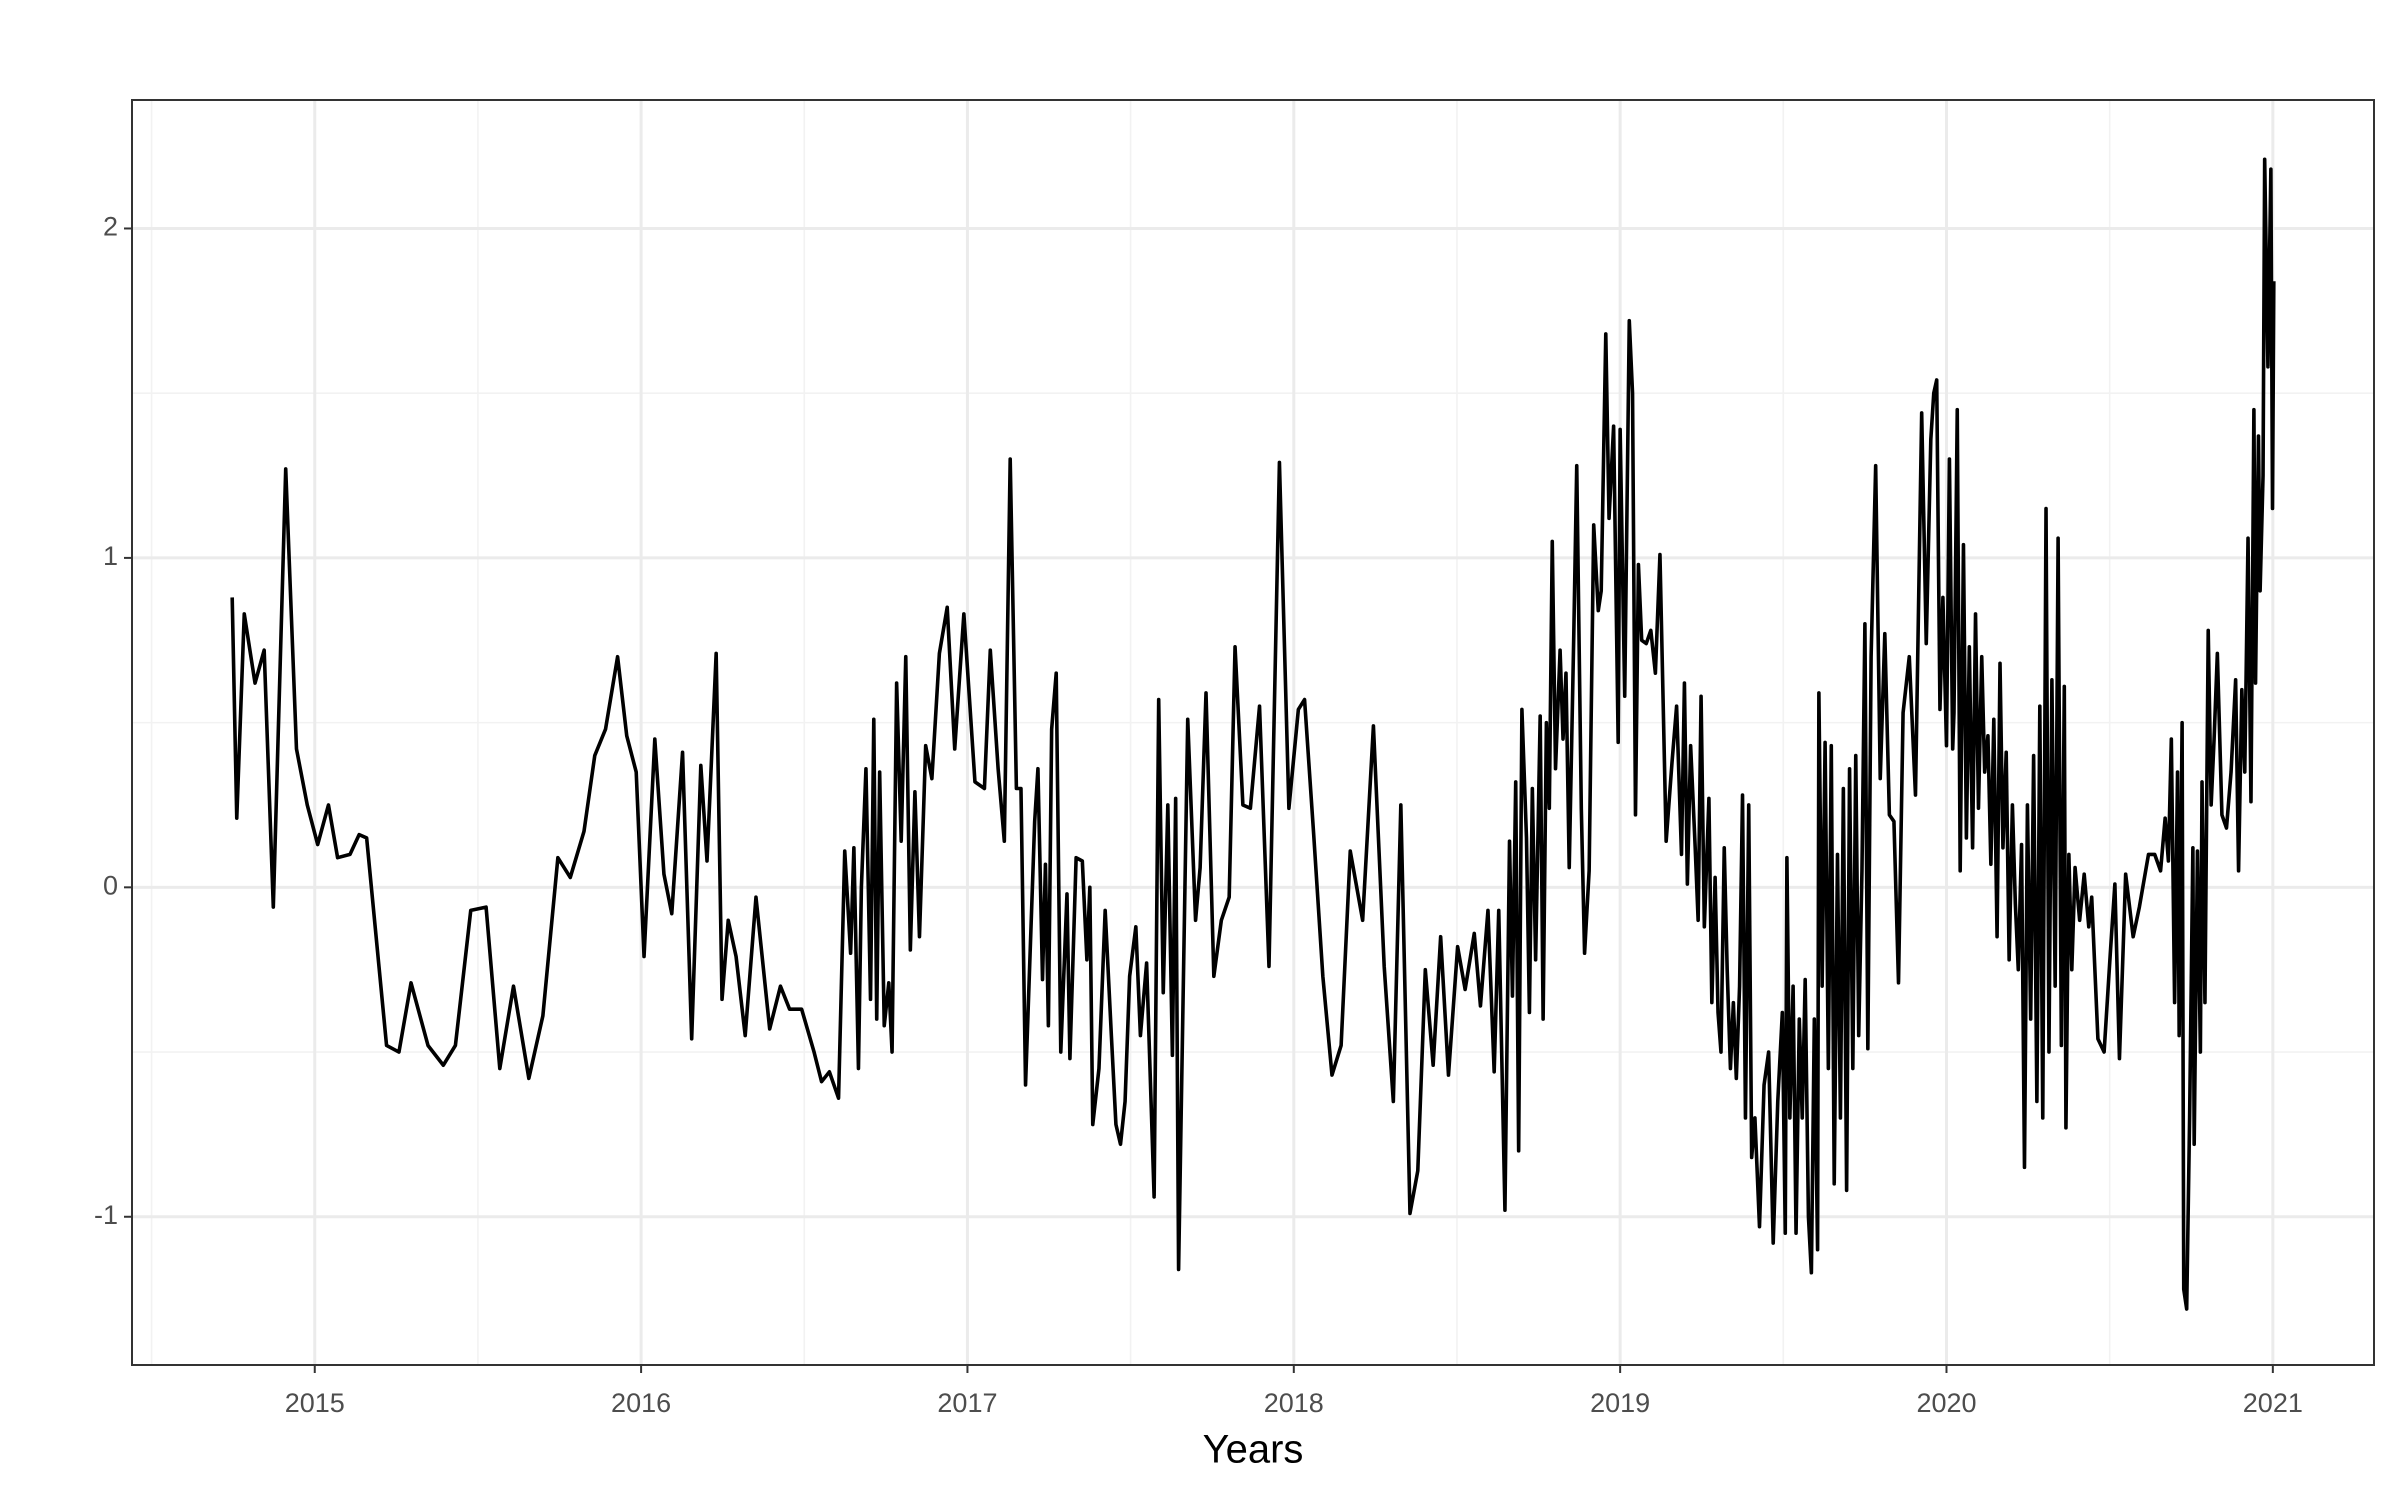  What do you see at coordinates (1946, 1403) in the screenshot?
I see `x-tick-label: 2020` at bounding box center [1946, 1403].